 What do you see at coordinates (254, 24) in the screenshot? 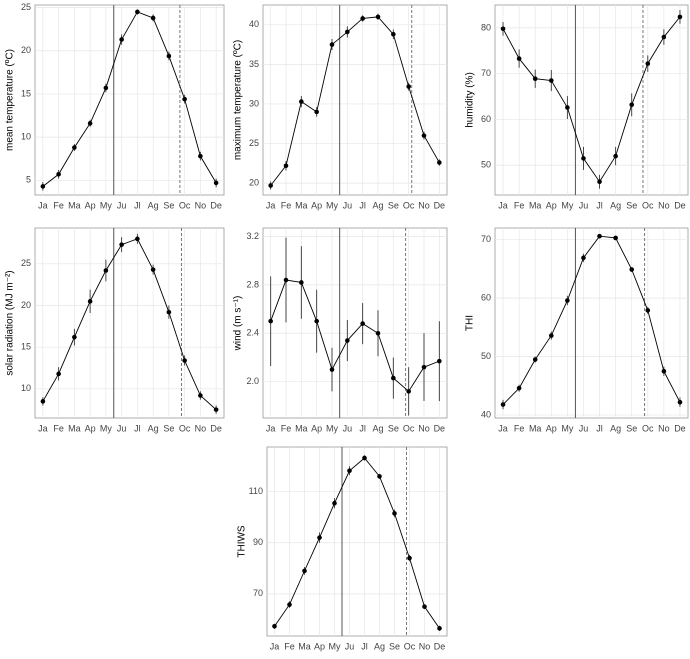
I see `y-tick-label: 40` at bounding box center [254, 24].